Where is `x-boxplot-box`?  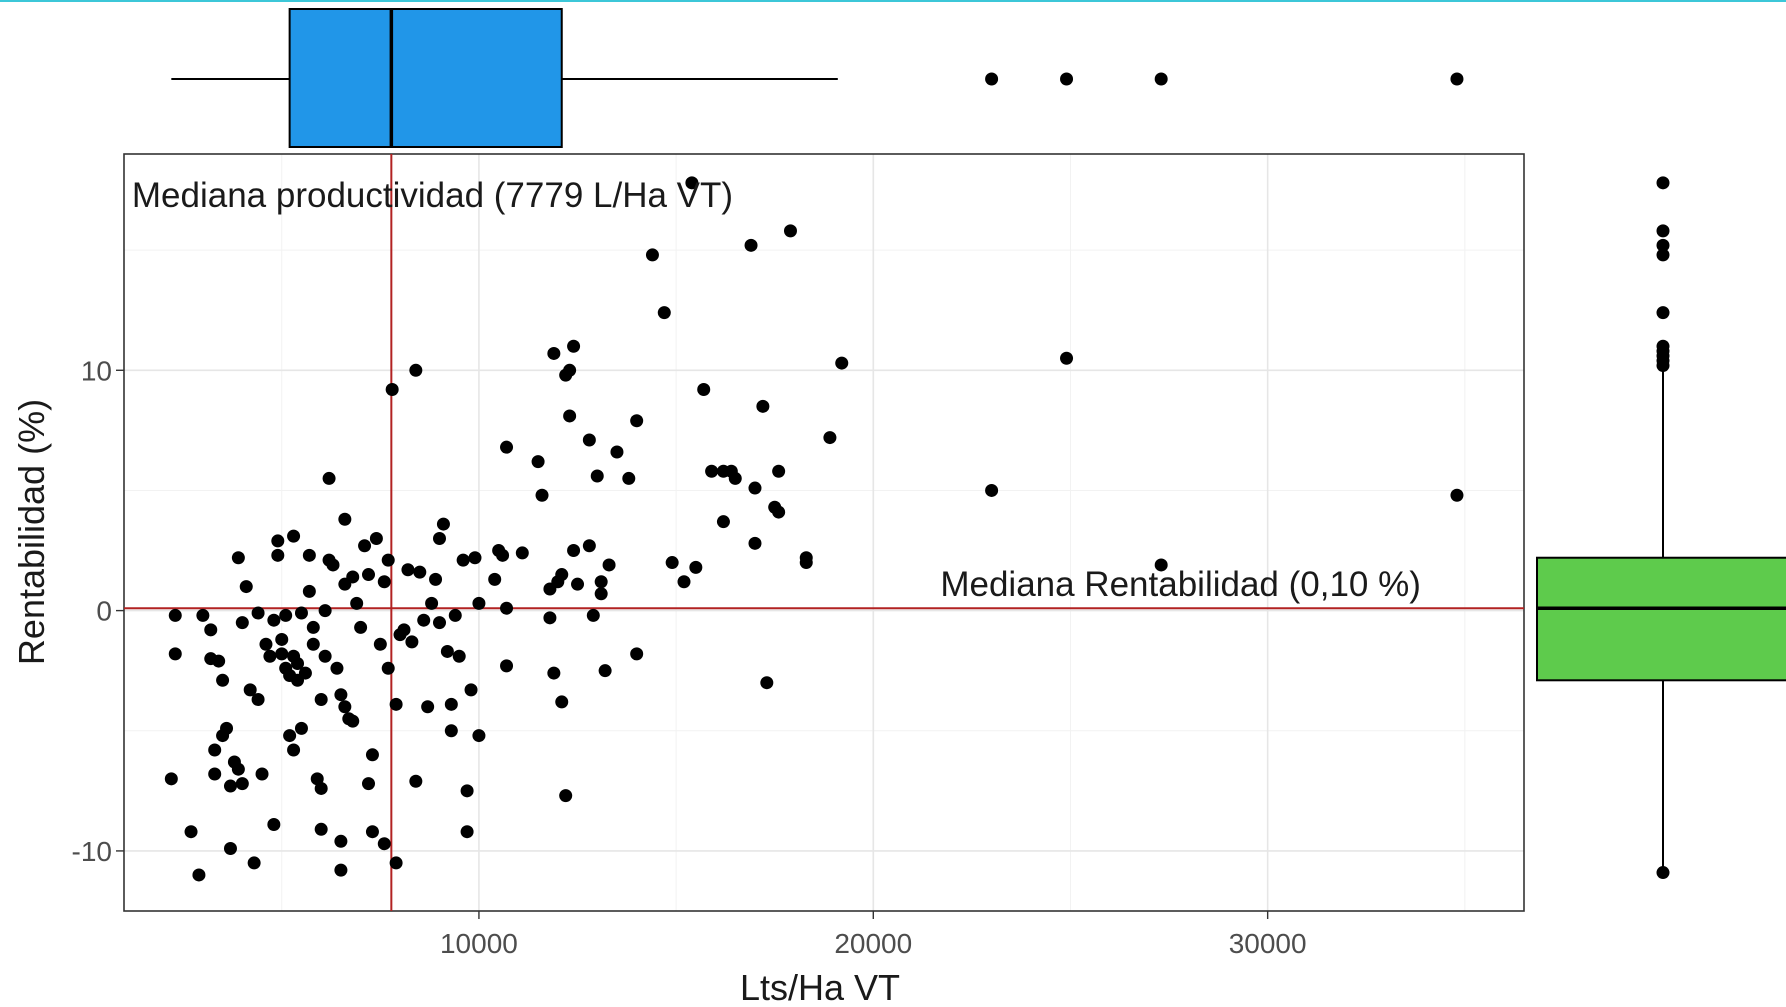 x-boxplot-box is located at coordinates (425, 78).